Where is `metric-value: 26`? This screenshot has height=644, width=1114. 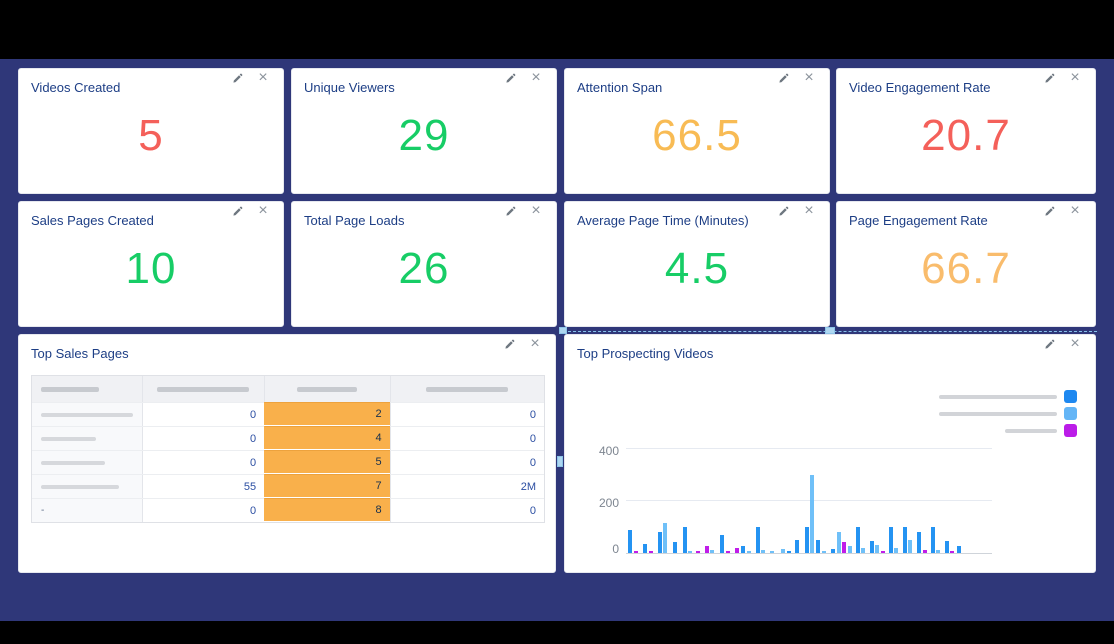
metric-value: 26 is located at coordinates (424, 268).